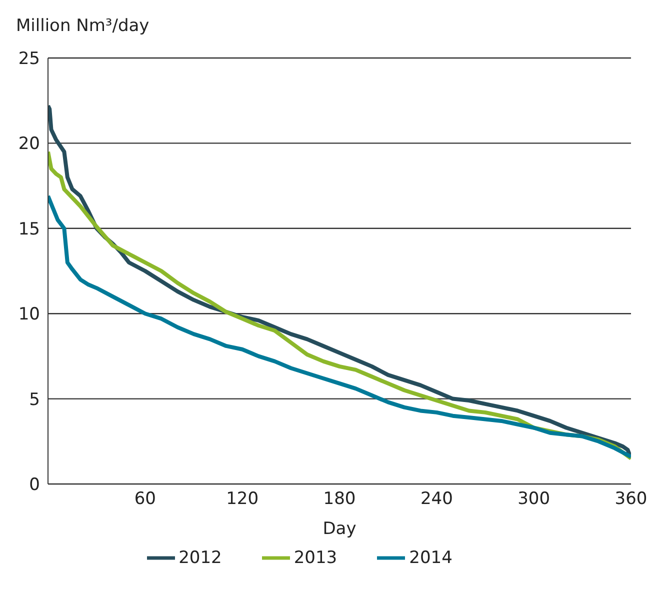 The height and width of the screenshot is (590, 661). I want to click on x-tick-label: 300, so click(534, 499).